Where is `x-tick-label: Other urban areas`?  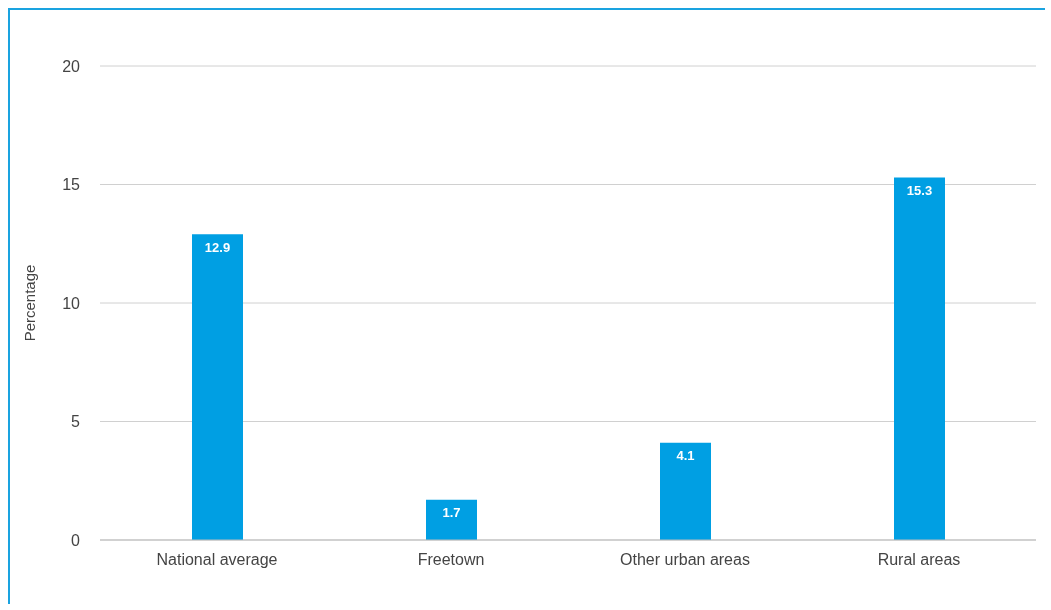
x-tick-label: Other urban areas is located at coordinates (685, 560).